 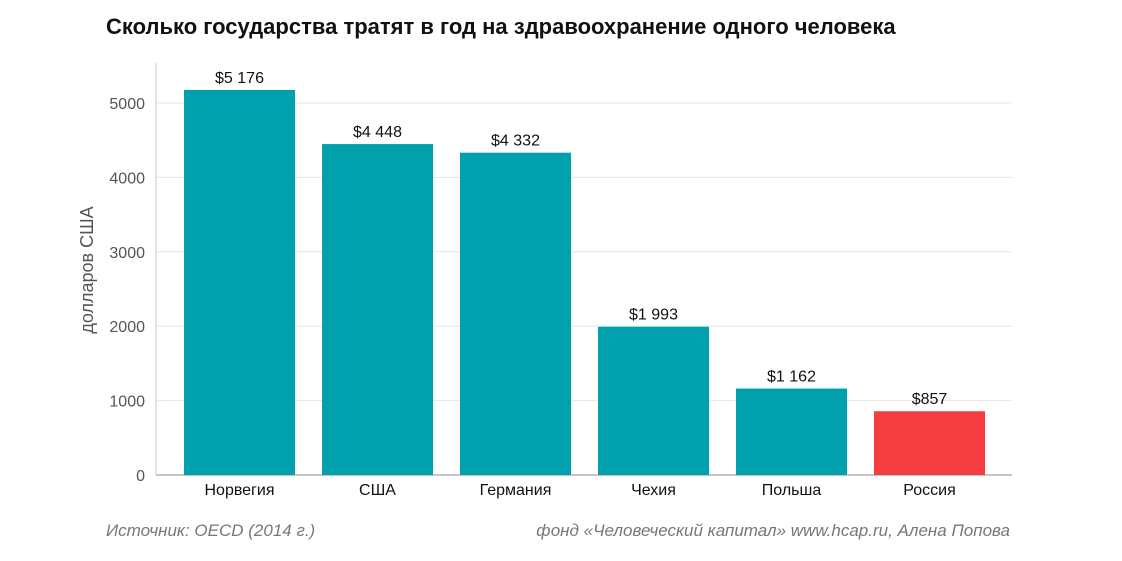 What do you see at coordinates (127, 178) in the screenshot?
I see `y-tick-label: 4000` at bounding box center [127, 178].